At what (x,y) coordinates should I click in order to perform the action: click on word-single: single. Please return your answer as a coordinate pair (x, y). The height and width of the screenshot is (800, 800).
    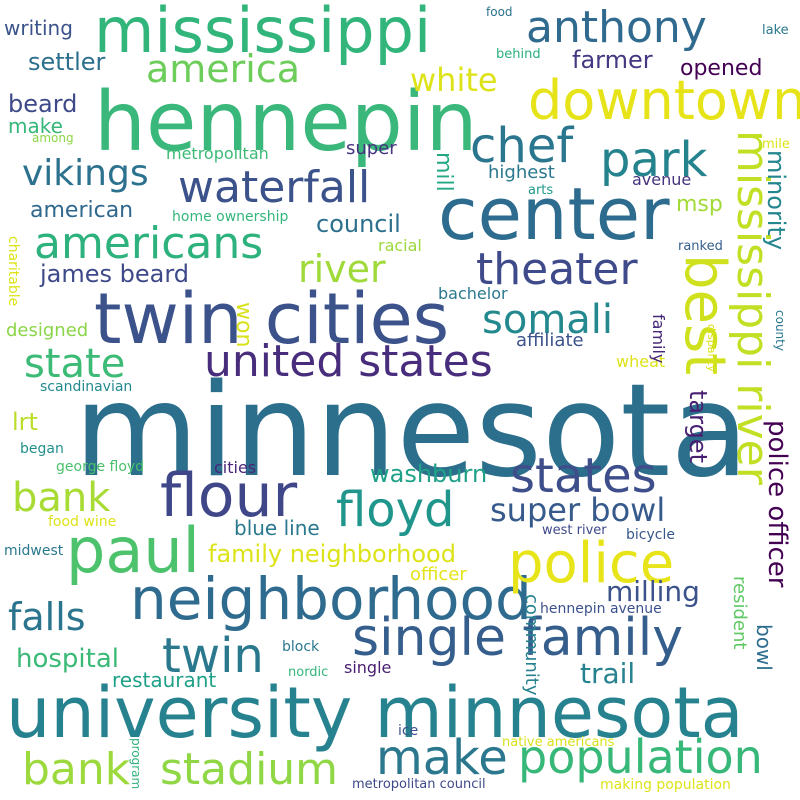
    Looking at the image, I should click on (368, 667).